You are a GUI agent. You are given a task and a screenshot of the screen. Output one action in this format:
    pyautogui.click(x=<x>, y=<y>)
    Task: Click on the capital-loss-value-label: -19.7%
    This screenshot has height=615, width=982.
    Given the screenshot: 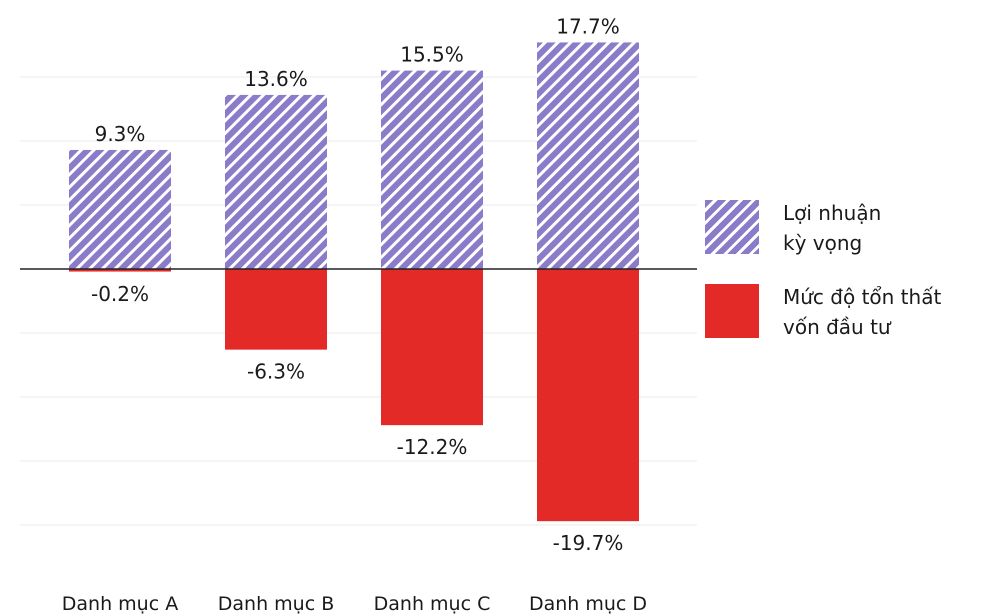 What is the action you would take?
    pyautogui.click(x=588, y=543)
    